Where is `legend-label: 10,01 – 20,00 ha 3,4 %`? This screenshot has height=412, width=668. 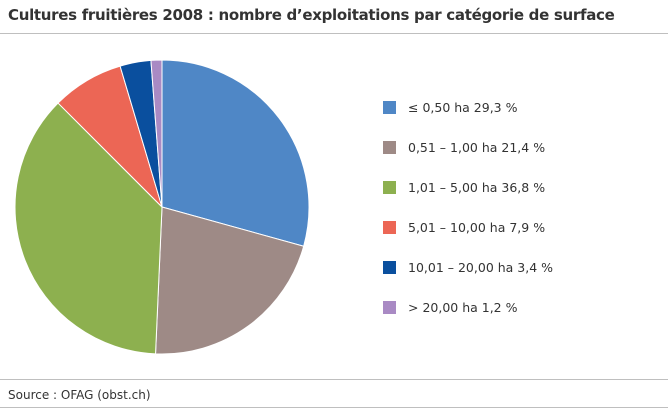
legend-label: 10,01 – 20,00 ha 3,4 % is located at coordinates (481, 267).